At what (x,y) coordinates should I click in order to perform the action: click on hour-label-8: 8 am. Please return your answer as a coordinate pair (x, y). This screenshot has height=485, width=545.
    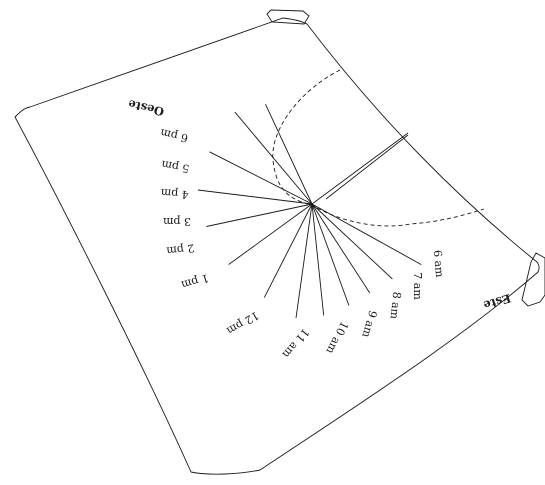
    Looking at the image, I should click on (396, 305).